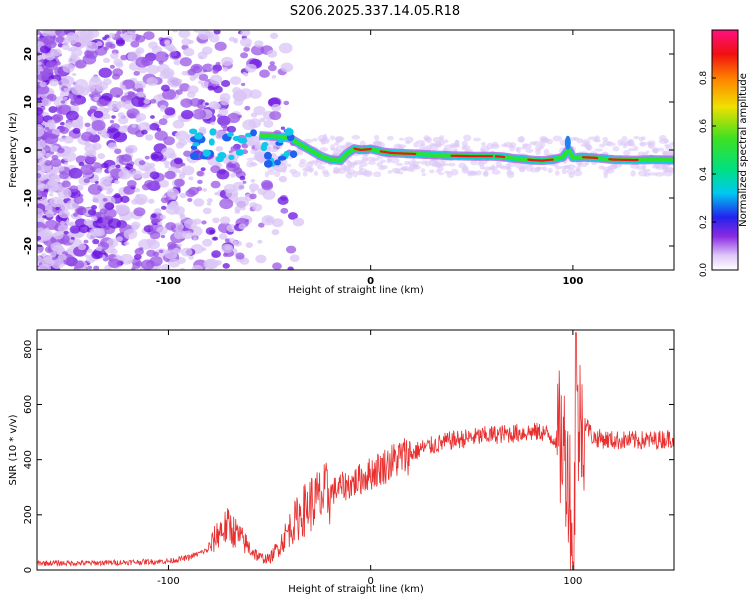  Describe the element at coordinates (704, 270) in the screenshot. I see `colorbar-tick-label: 0.0` at that location.